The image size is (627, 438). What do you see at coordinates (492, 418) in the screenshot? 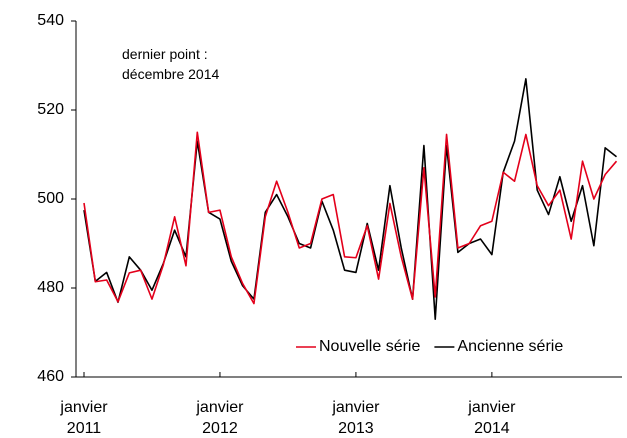
I see `x-tick-label: janvier 2014` at bounding box center [492, 418].